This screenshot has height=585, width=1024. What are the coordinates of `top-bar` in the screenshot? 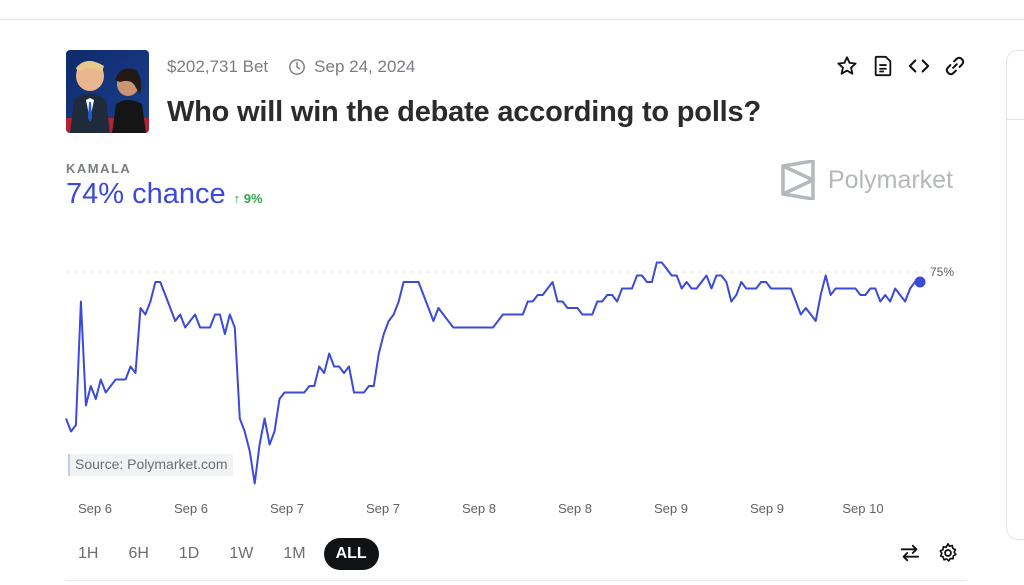 It's located at (512, 10).